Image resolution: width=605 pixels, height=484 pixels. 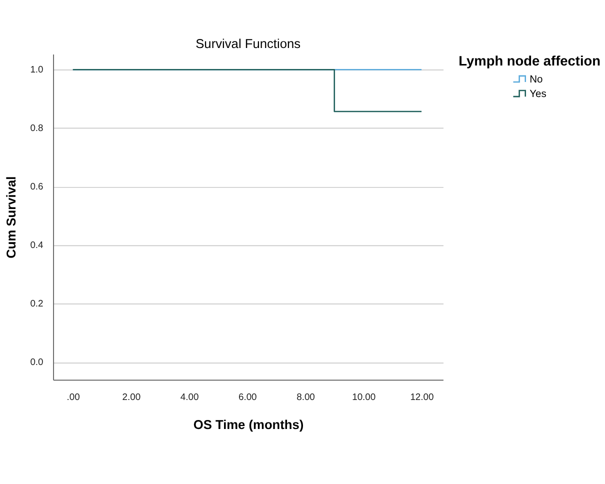 What do you see at coordinates (37, 128) in the screenshot?
I see `y-tick-label: 0.8` at bounding box center [37, 128].